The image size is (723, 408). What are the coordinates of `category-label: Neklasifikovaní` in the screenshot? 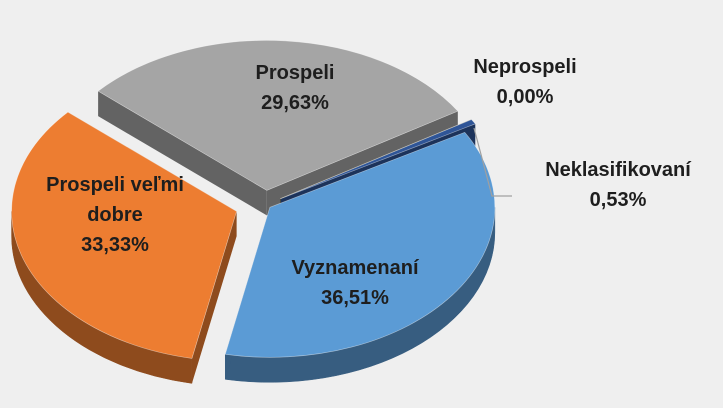 It's located at (618, 170).